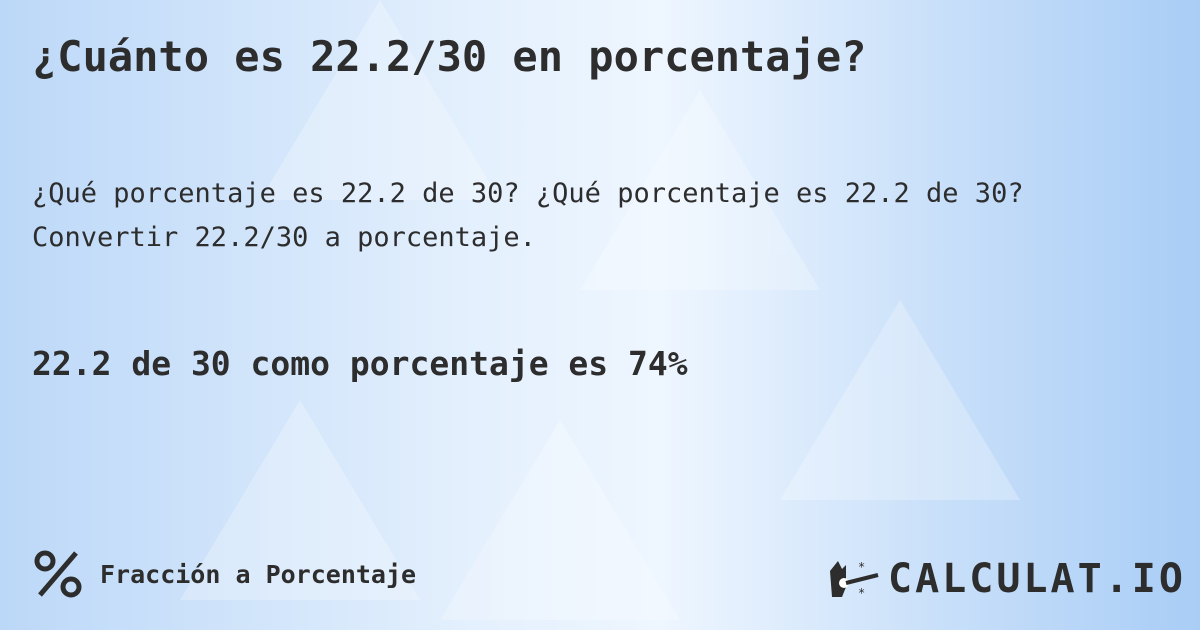  Describe the element at coordinates (854, 580) in the screenshot. I see `magic-hand-icon: **` at that location.